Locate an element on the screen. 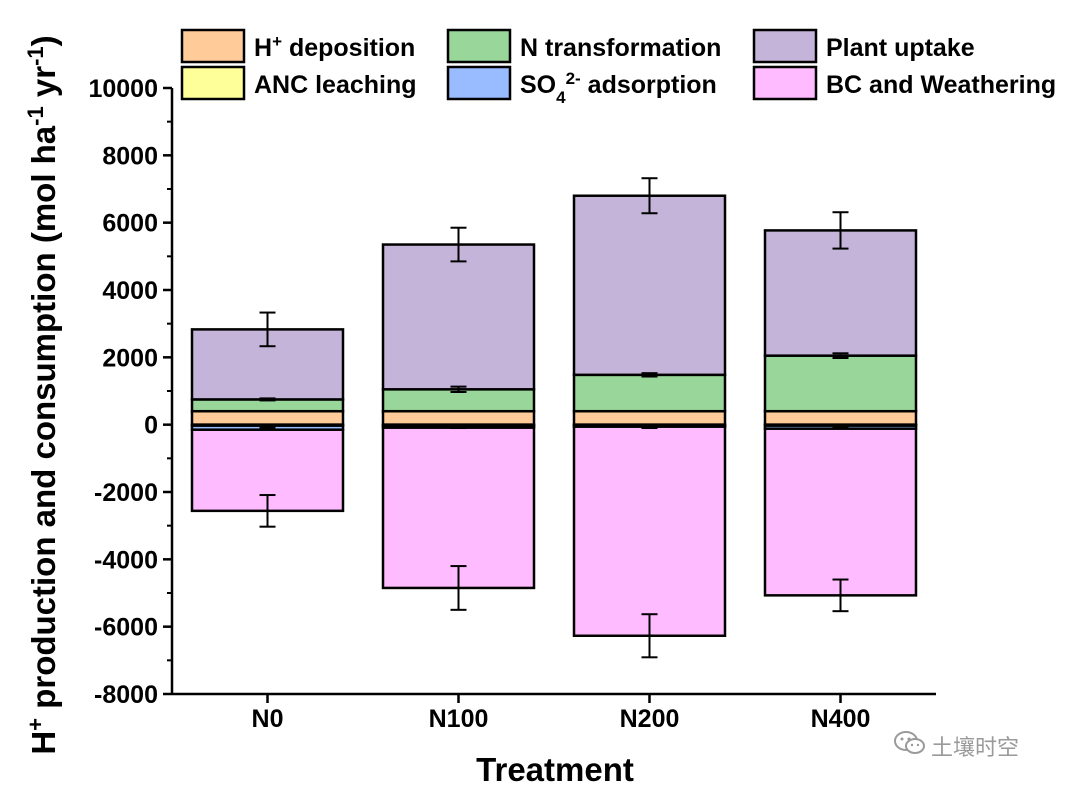 The image size is (1080, 791). bar-bc_weathering-n100 is located at coordinates (458, 508).